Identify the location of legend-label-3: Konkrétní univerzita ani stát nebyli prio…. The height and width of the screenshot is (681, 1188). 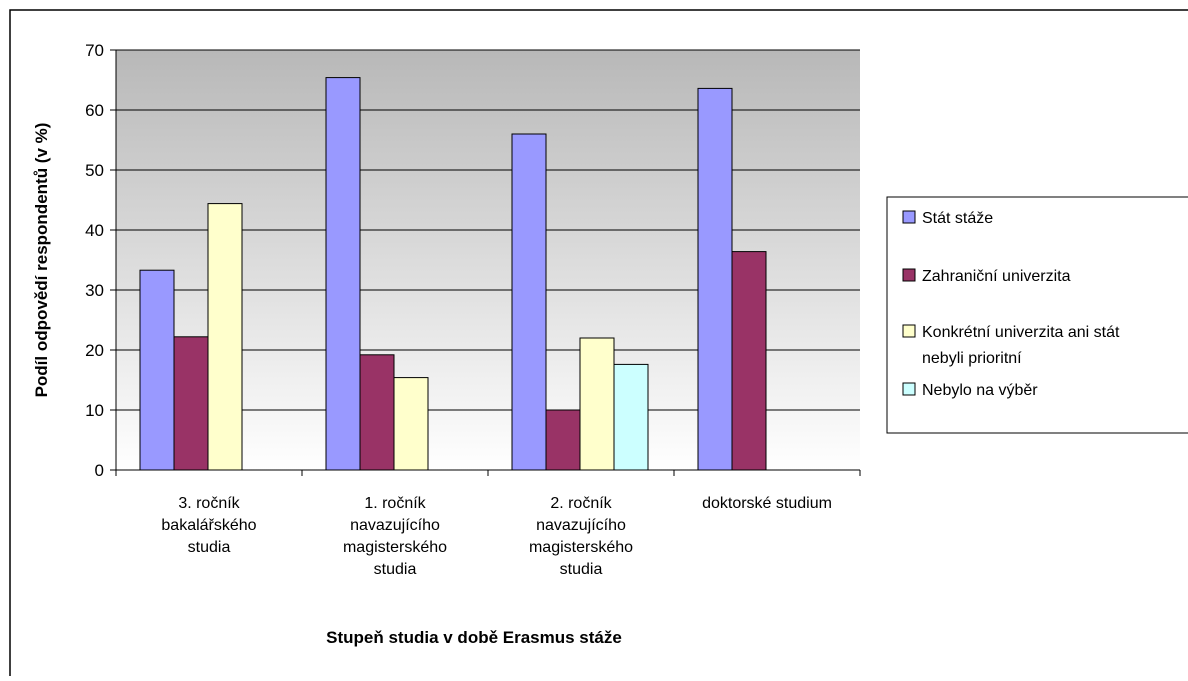
(1021, 345).